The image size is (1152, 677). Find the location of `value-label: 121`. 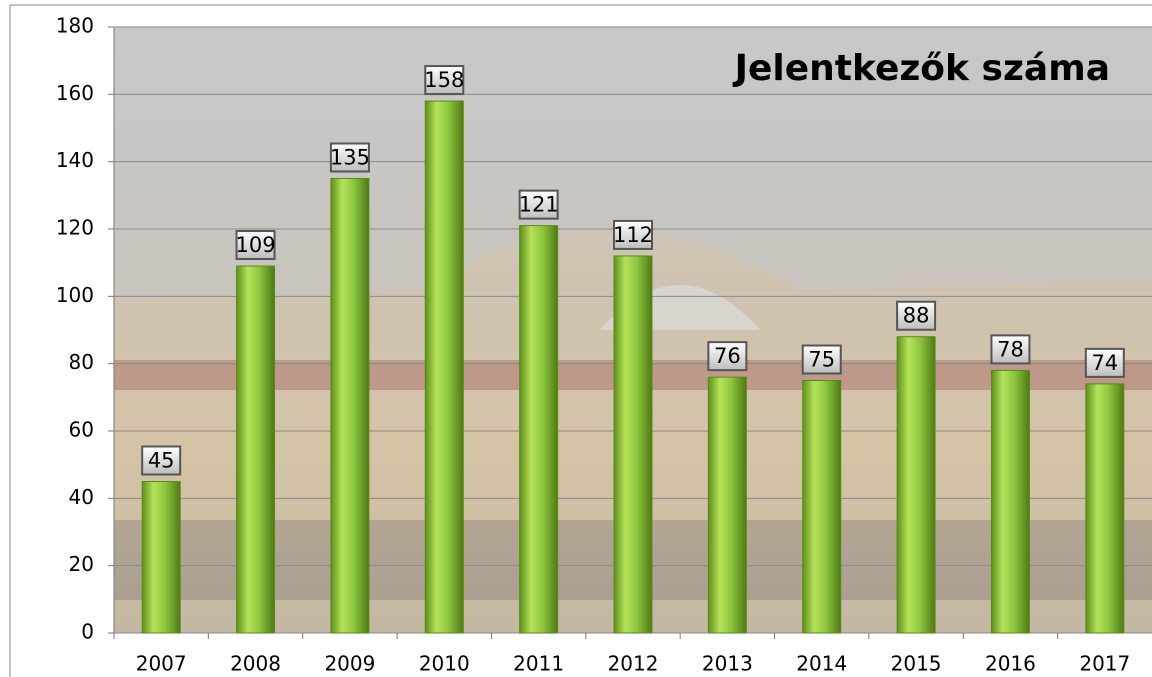

value-label: 121 is located at coordinates (539, 205).